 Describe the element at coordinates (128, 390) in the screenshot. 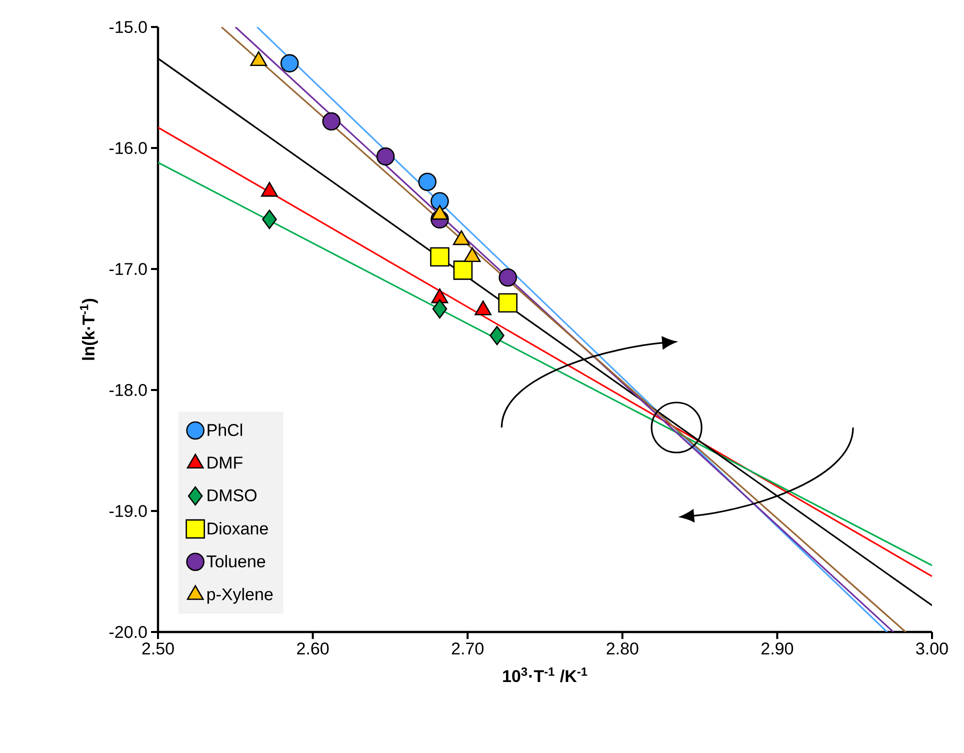

I see `y-tick-label: -18.0` at that location.